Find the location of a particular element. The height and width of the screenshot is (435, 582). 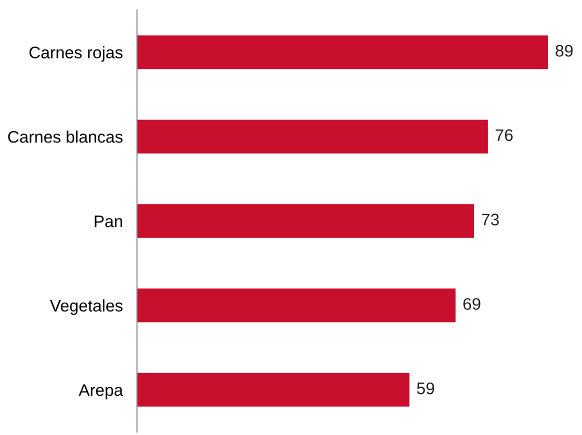

y-tick-label: Pan is located at coordinates (108, 222).